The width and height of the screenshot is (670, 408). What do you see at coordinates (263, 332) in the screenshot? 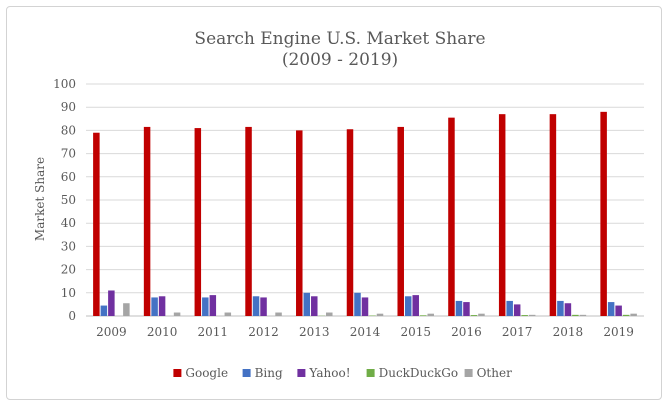
I see `x-tick-label: 2012` at bounding box center [263, 332].